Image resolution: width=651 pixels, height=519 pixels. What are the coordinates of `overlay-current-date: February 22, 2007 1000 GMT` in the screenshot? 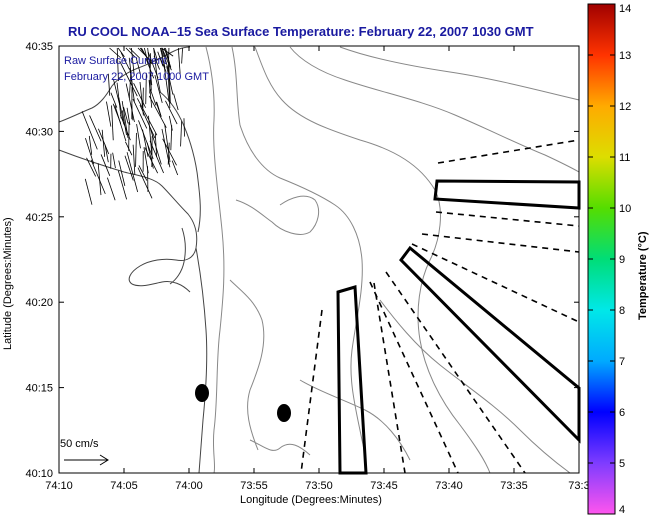 It's located at (136, 77).